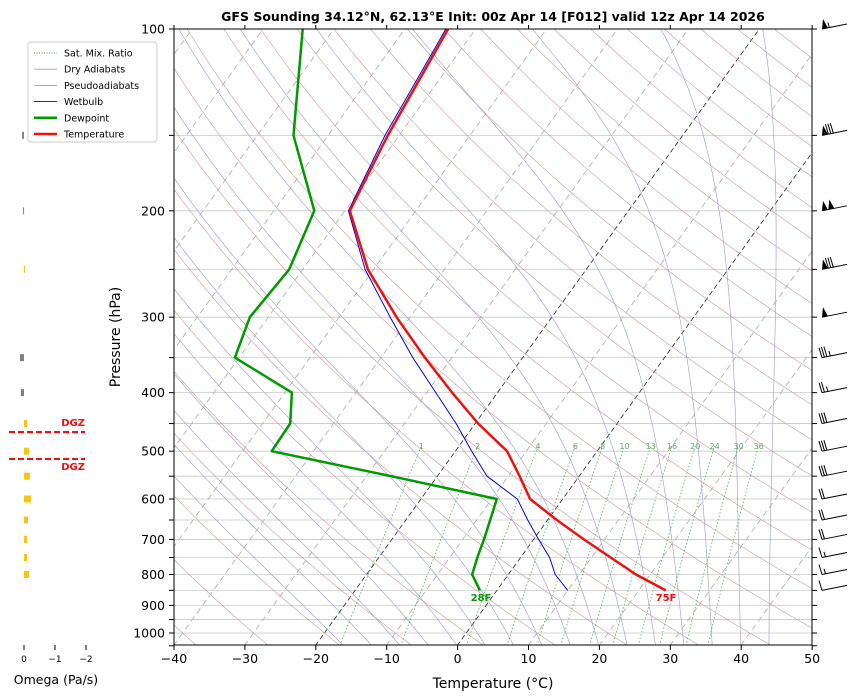  Describe the element at coordinates (153, 539) in the screenshot. I see `y-tick-label: 700` at that location.